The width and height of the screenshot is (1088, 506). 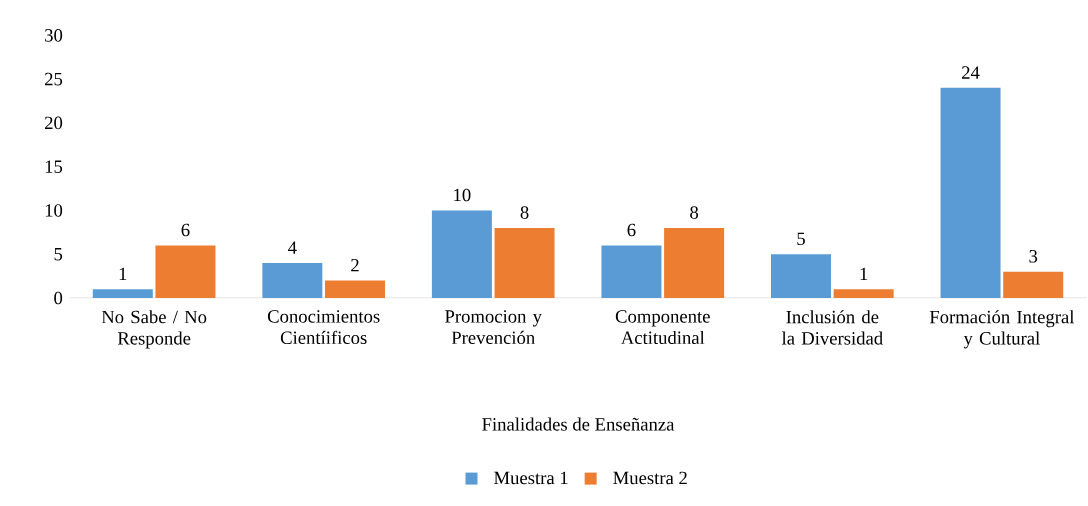 What do you see at coordinates (54, 79) in the screenshot?
I see `y-tick-label: 25` at bounding box center [54, 79].